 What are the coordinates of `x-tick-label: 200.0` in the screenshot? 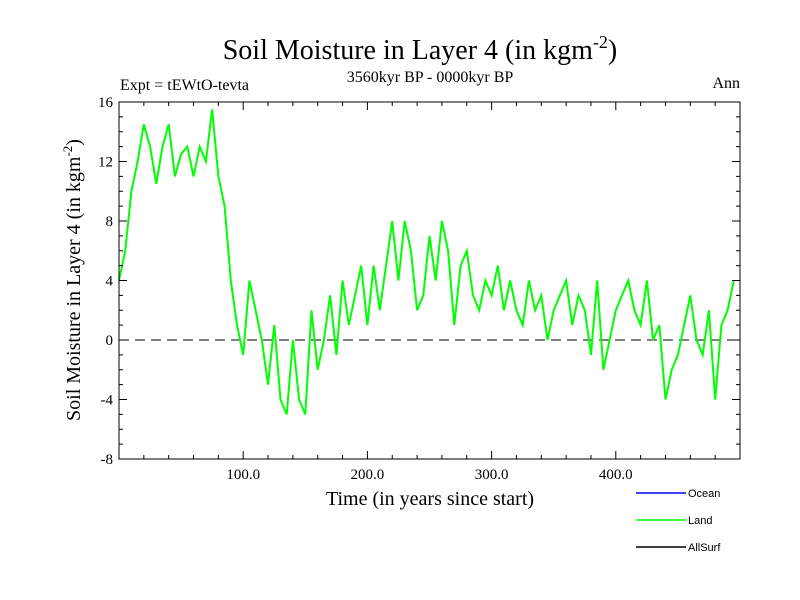 It's located at (368, 475).